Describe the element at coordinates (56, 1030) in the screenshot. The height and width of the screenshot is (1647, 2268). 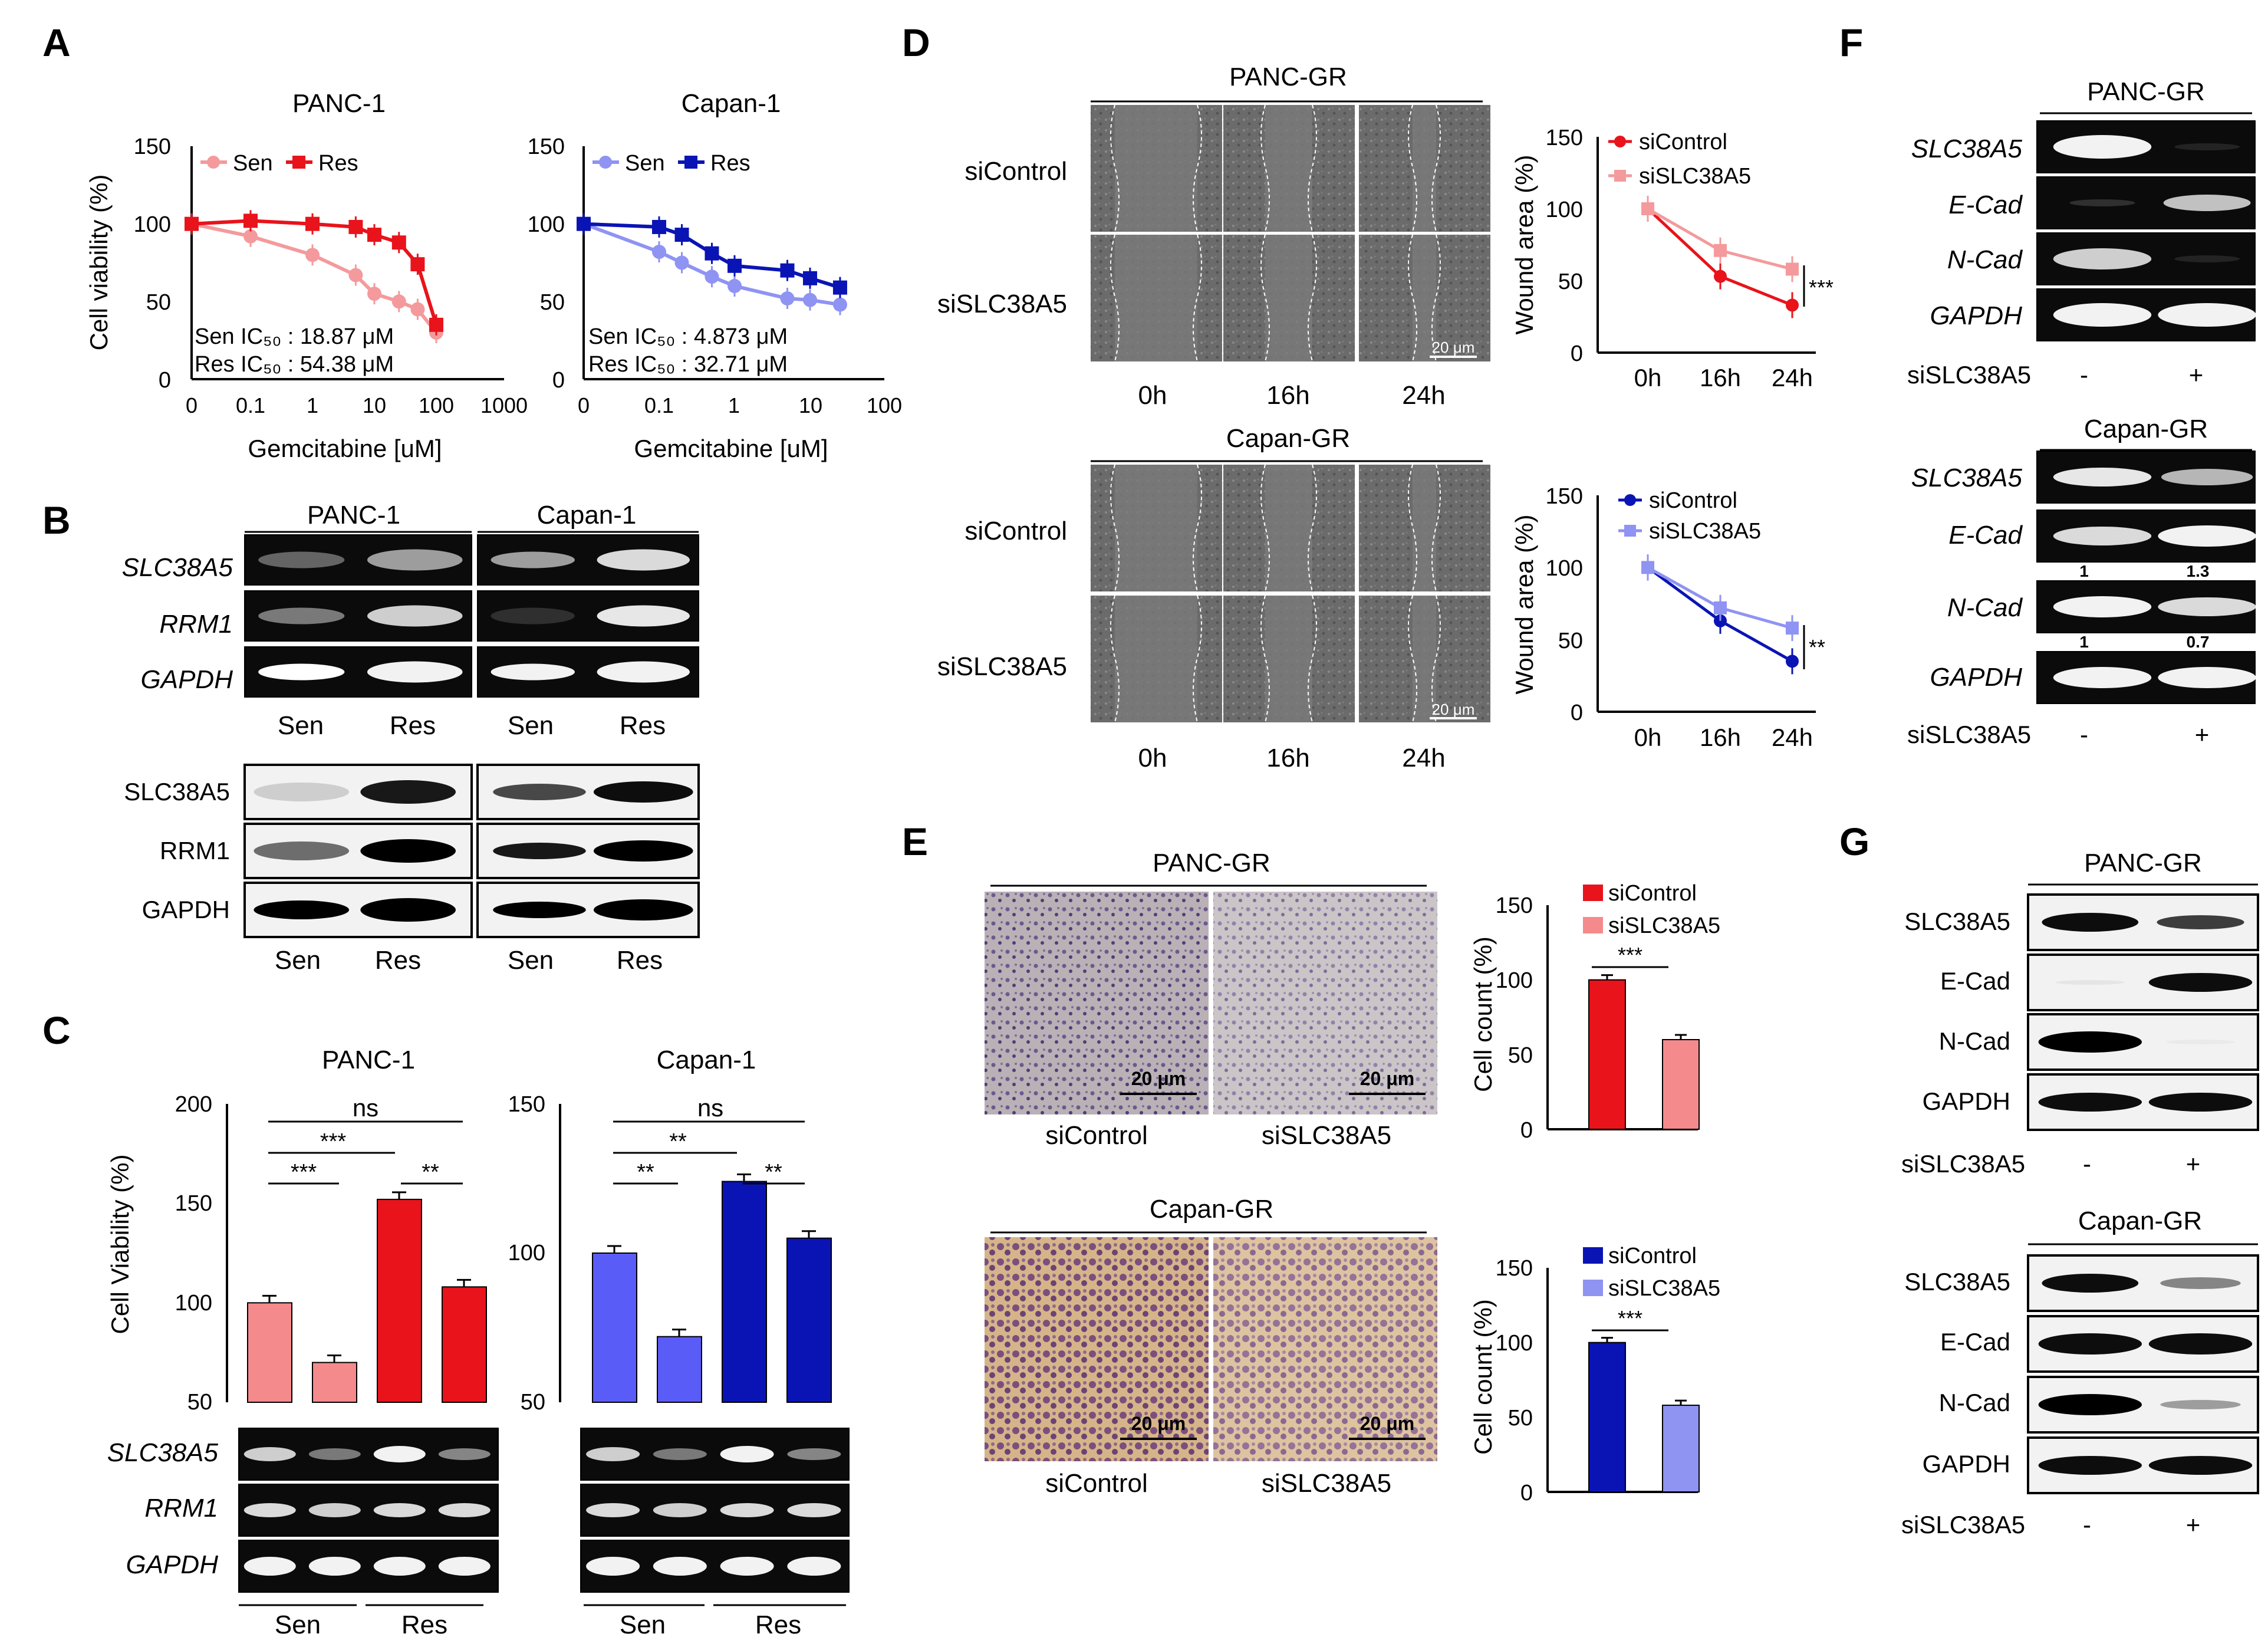
I see `panel-letter-c: C` at that location.